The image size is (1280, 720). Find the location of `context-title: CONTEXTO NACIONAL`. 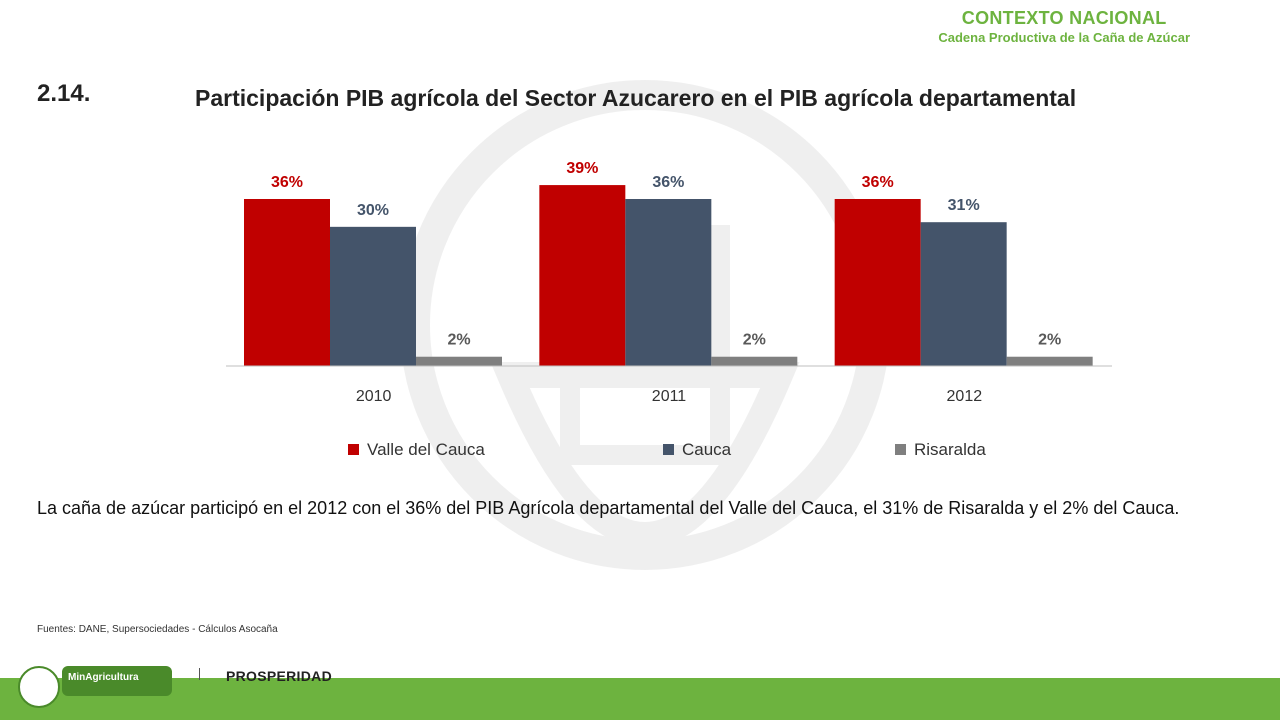

context-title: CONTEXTO NACIONAL is located at coordinates (1064, 18).